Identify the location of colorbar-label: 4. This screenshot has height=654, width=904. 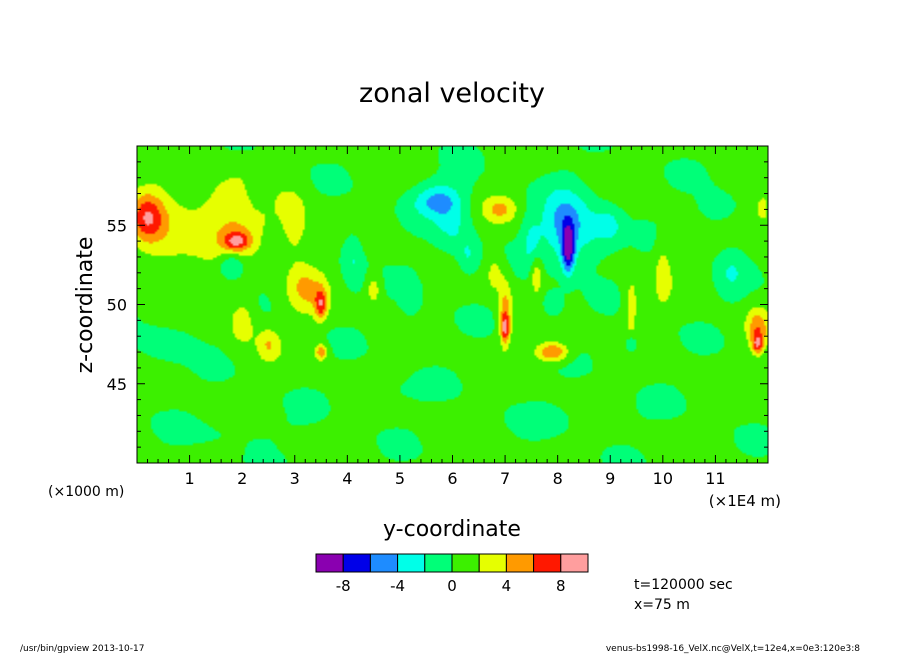
(507, 586).